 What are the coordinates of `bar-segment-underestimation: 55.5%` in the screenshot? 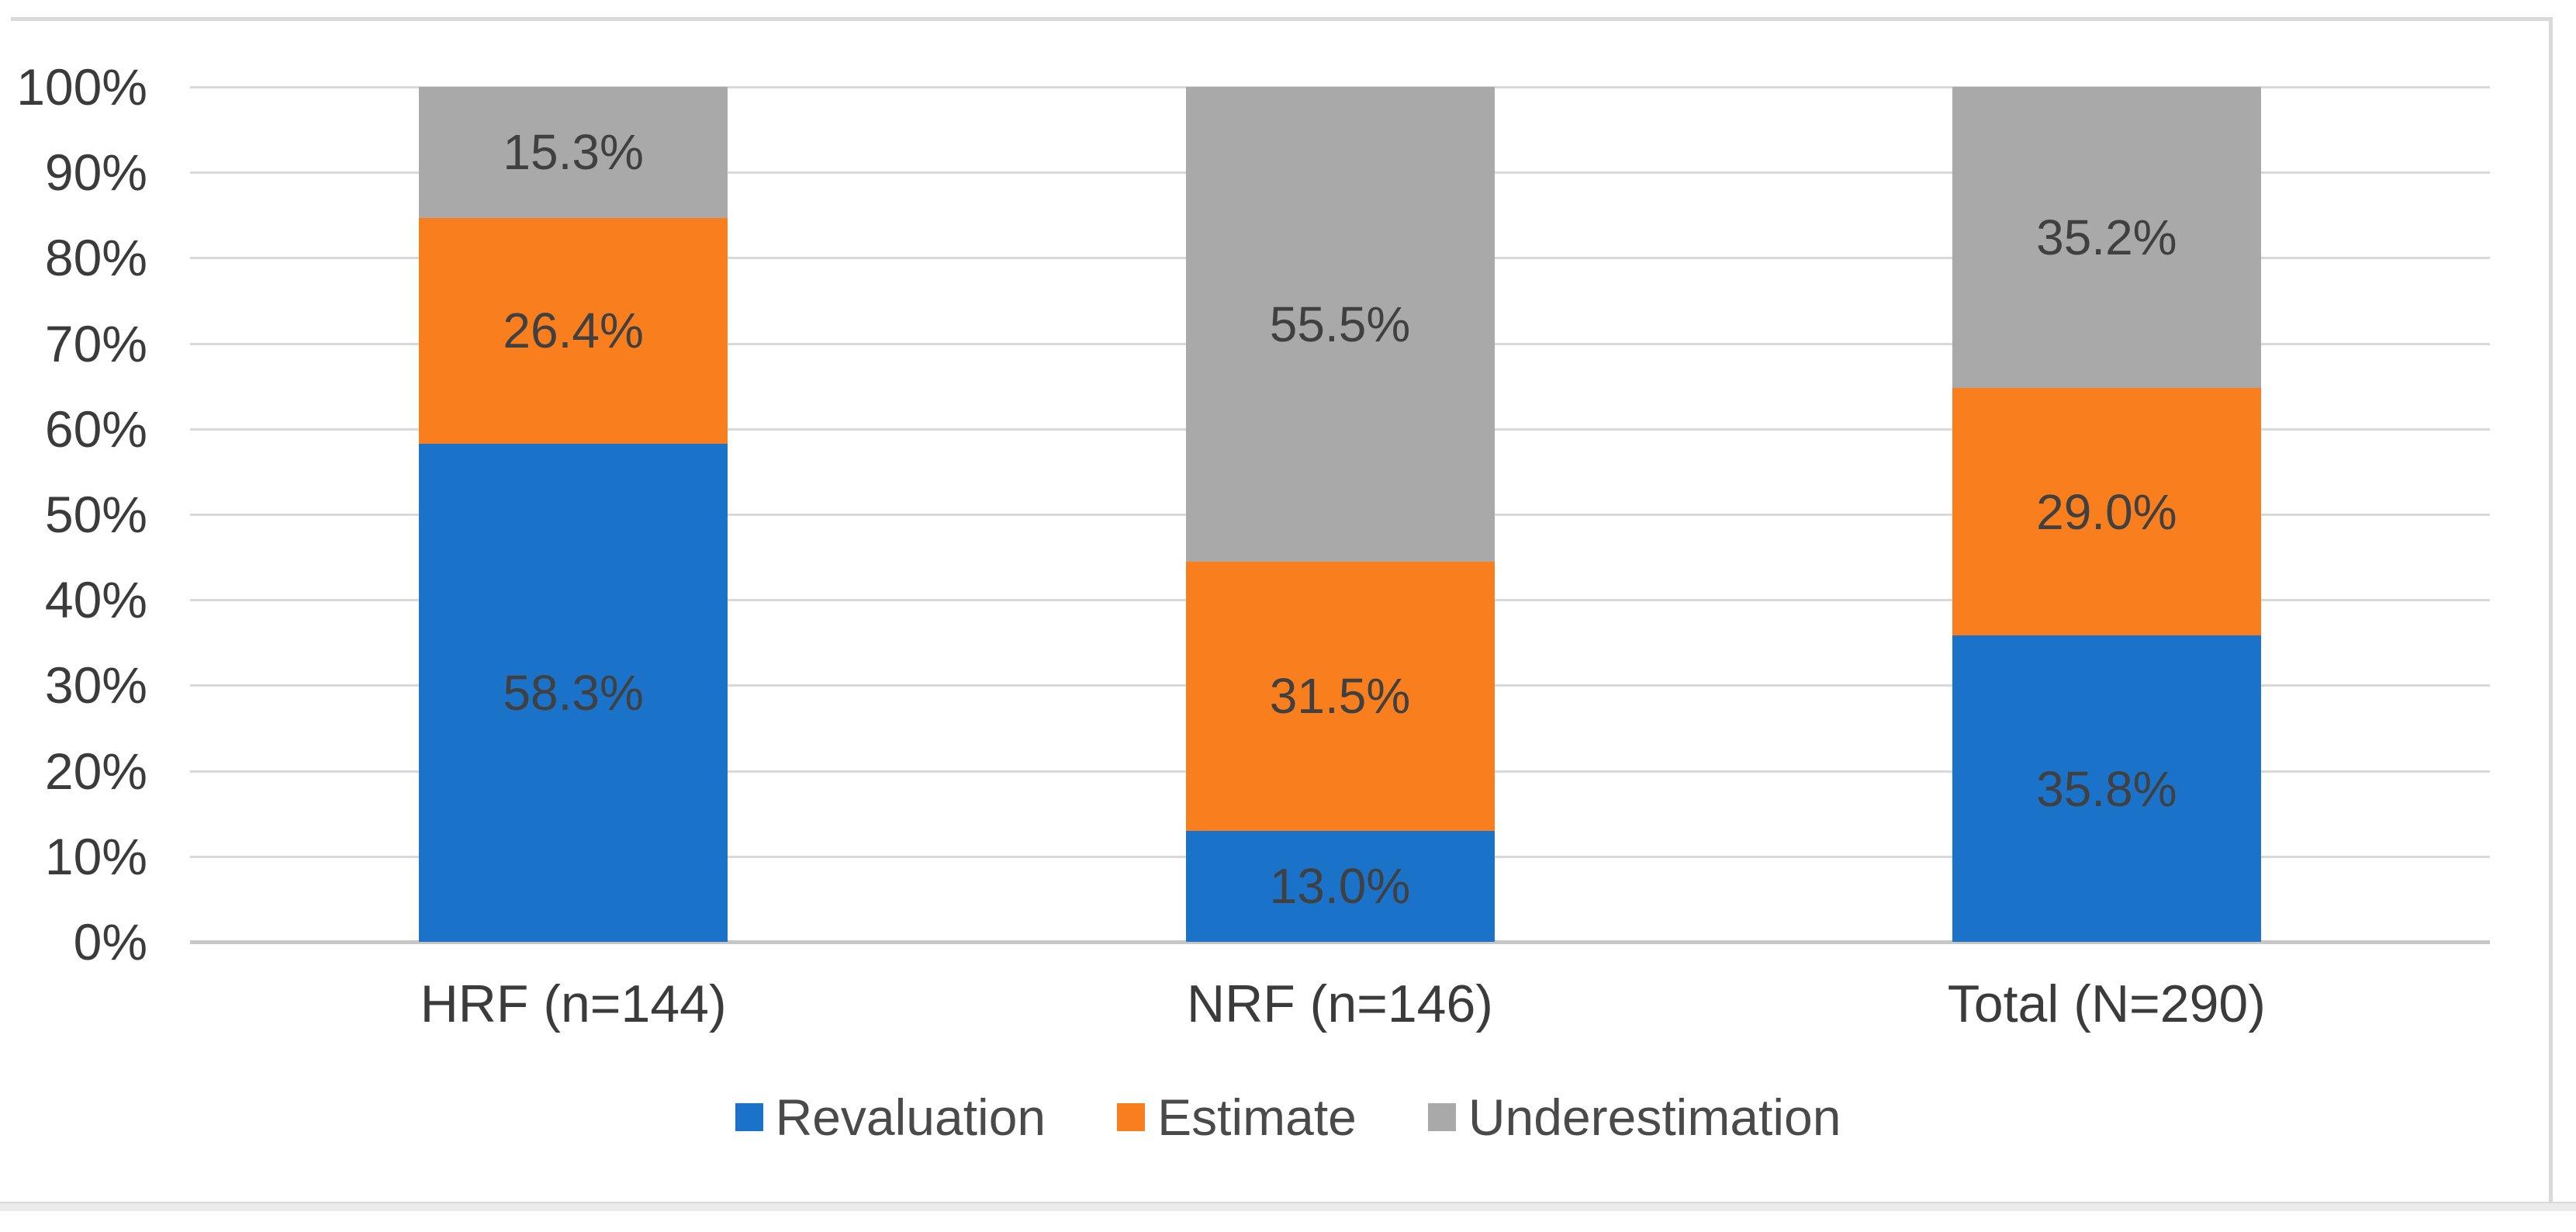 It's located at (1340, 324).